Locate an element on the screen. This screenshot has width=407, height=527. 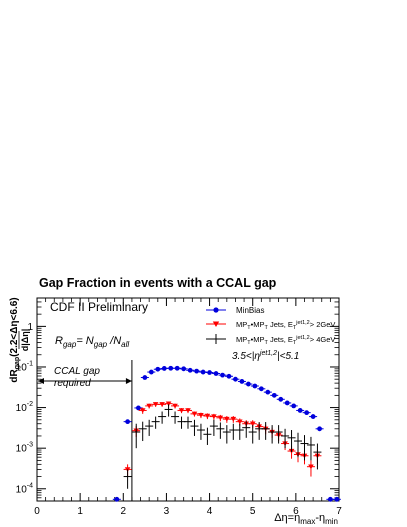
series-layer is located at coordinates (226, 433).